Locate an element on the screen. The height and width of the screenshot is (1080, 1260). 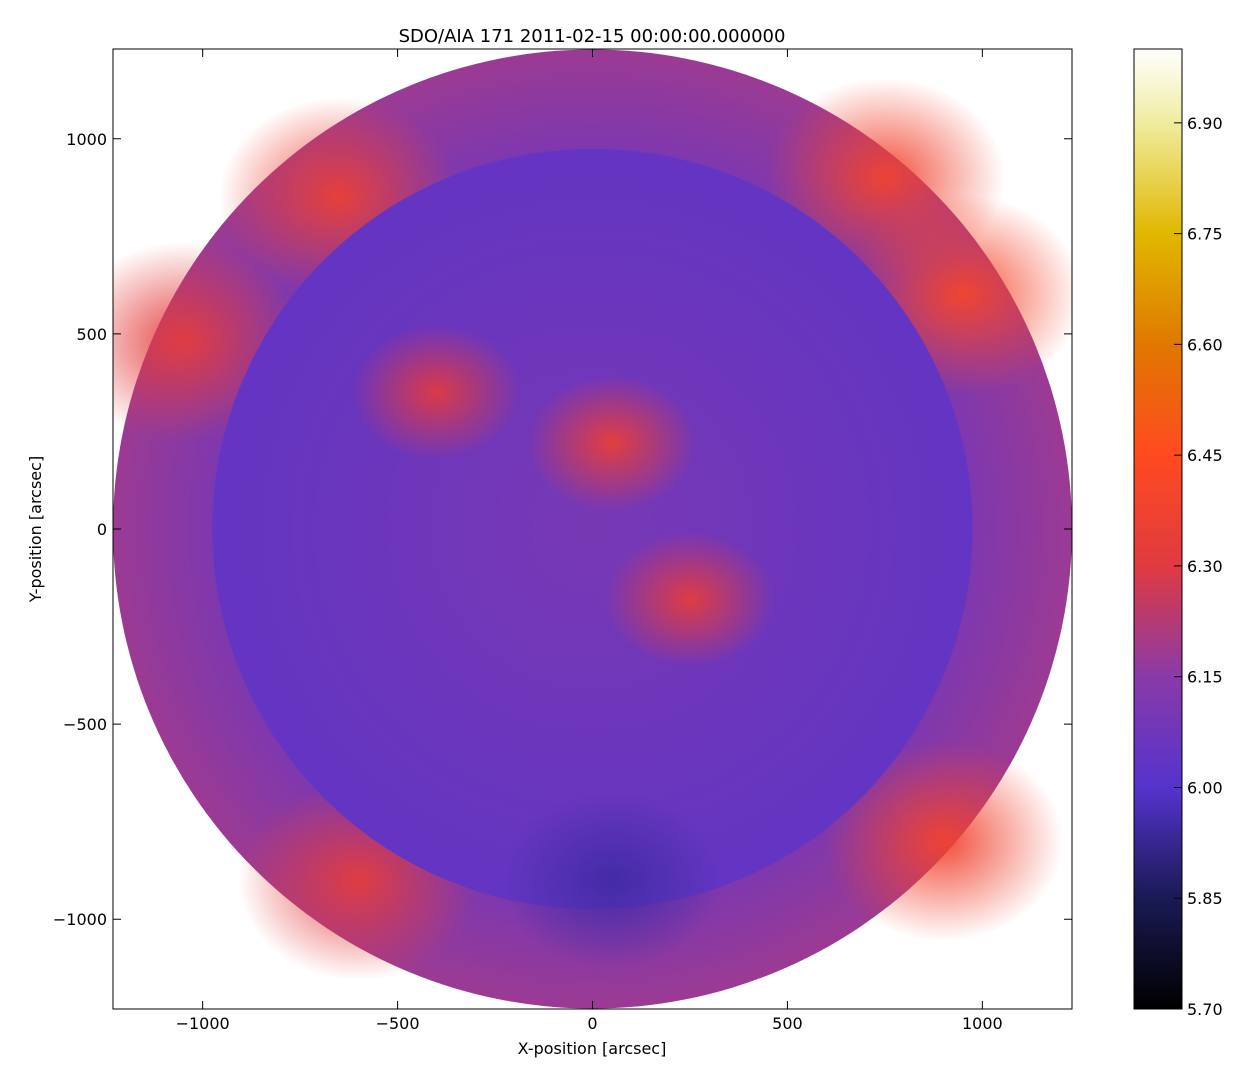
colorbar-tick-label: 6.60 is located at coordinates (1205, 344).